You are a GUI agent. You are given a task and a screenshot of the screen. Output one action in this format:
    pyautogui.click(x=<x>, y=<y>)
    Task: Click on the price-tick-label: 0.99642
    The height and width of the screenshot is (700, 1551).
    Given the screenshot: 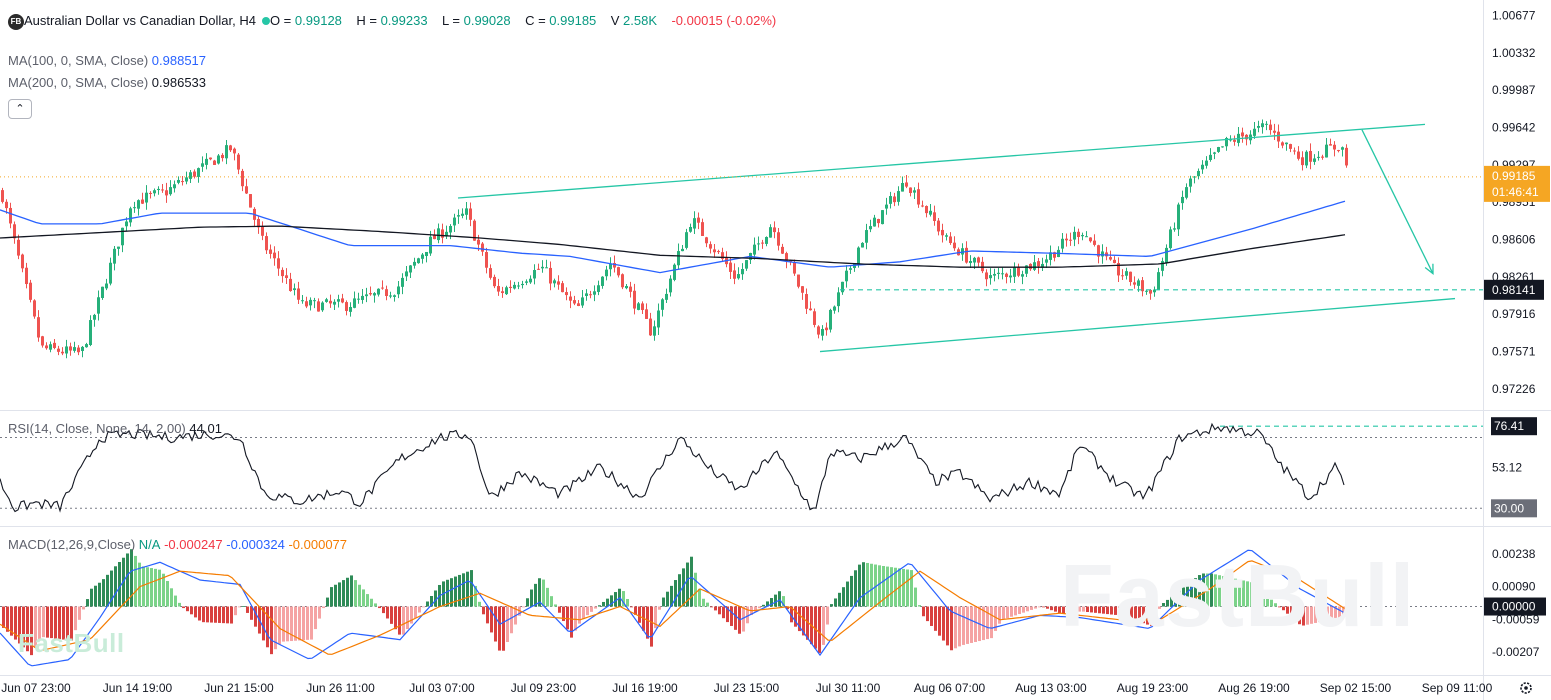 What is the action you would take?
    pyautogui.click(x=1514, y=127)
    